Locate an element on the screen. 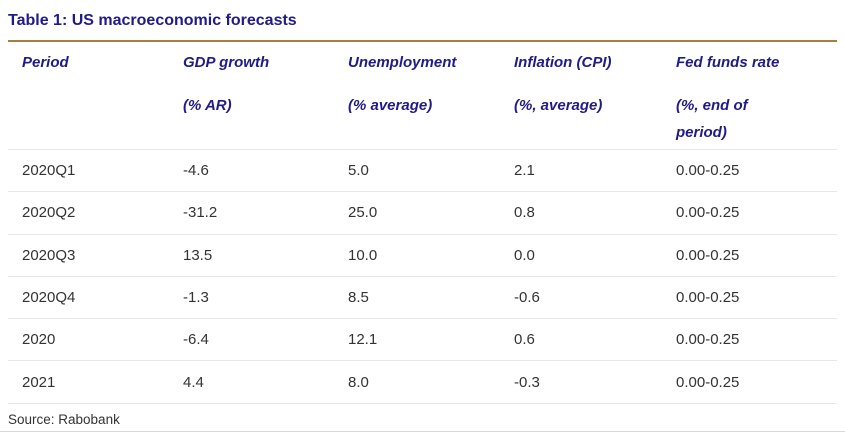 The image size is (845, 432). gdp-growth-cell: -31.2 is located at coordinates (200, 213).